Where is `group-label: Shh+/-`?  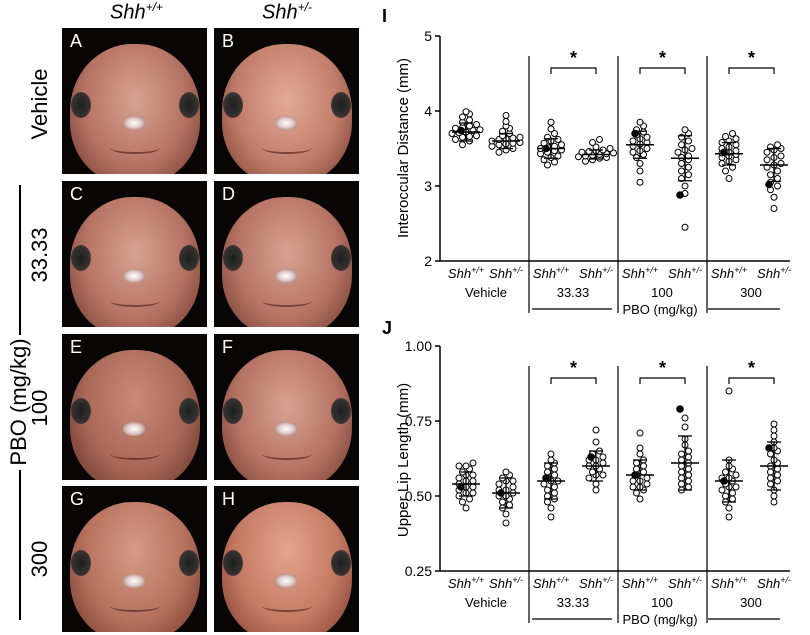 group-label: Shh+/- is located at coordinates (506, 273).